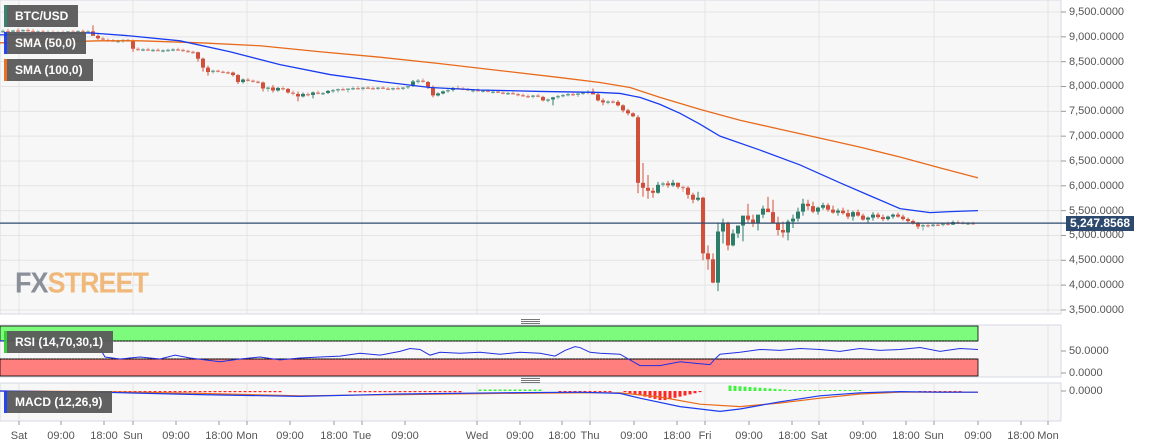 This screenshot has width=1153, height=448. What do you see at coordinates (1097, 210) in the screenshot?
I see `y-axis-label: 5,500.0000` at bounding box center [1097, 210].